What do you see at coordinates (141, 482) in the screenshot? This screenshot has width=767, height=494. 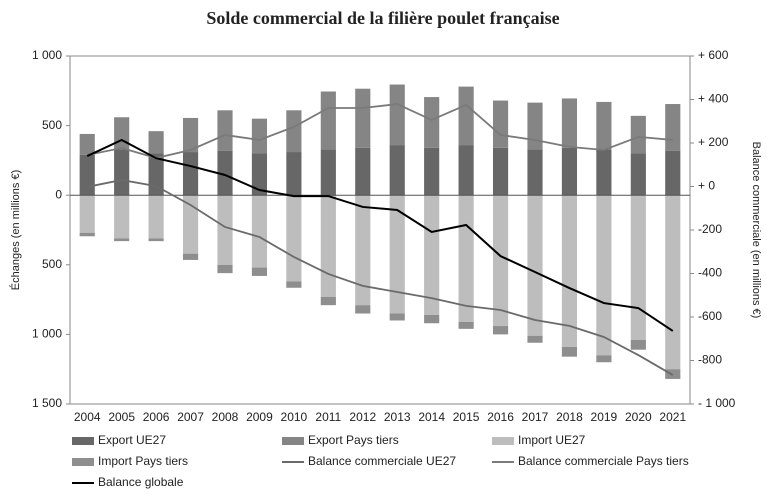 I see `legend-label: Balance globale` at bounding box center [141, 482].